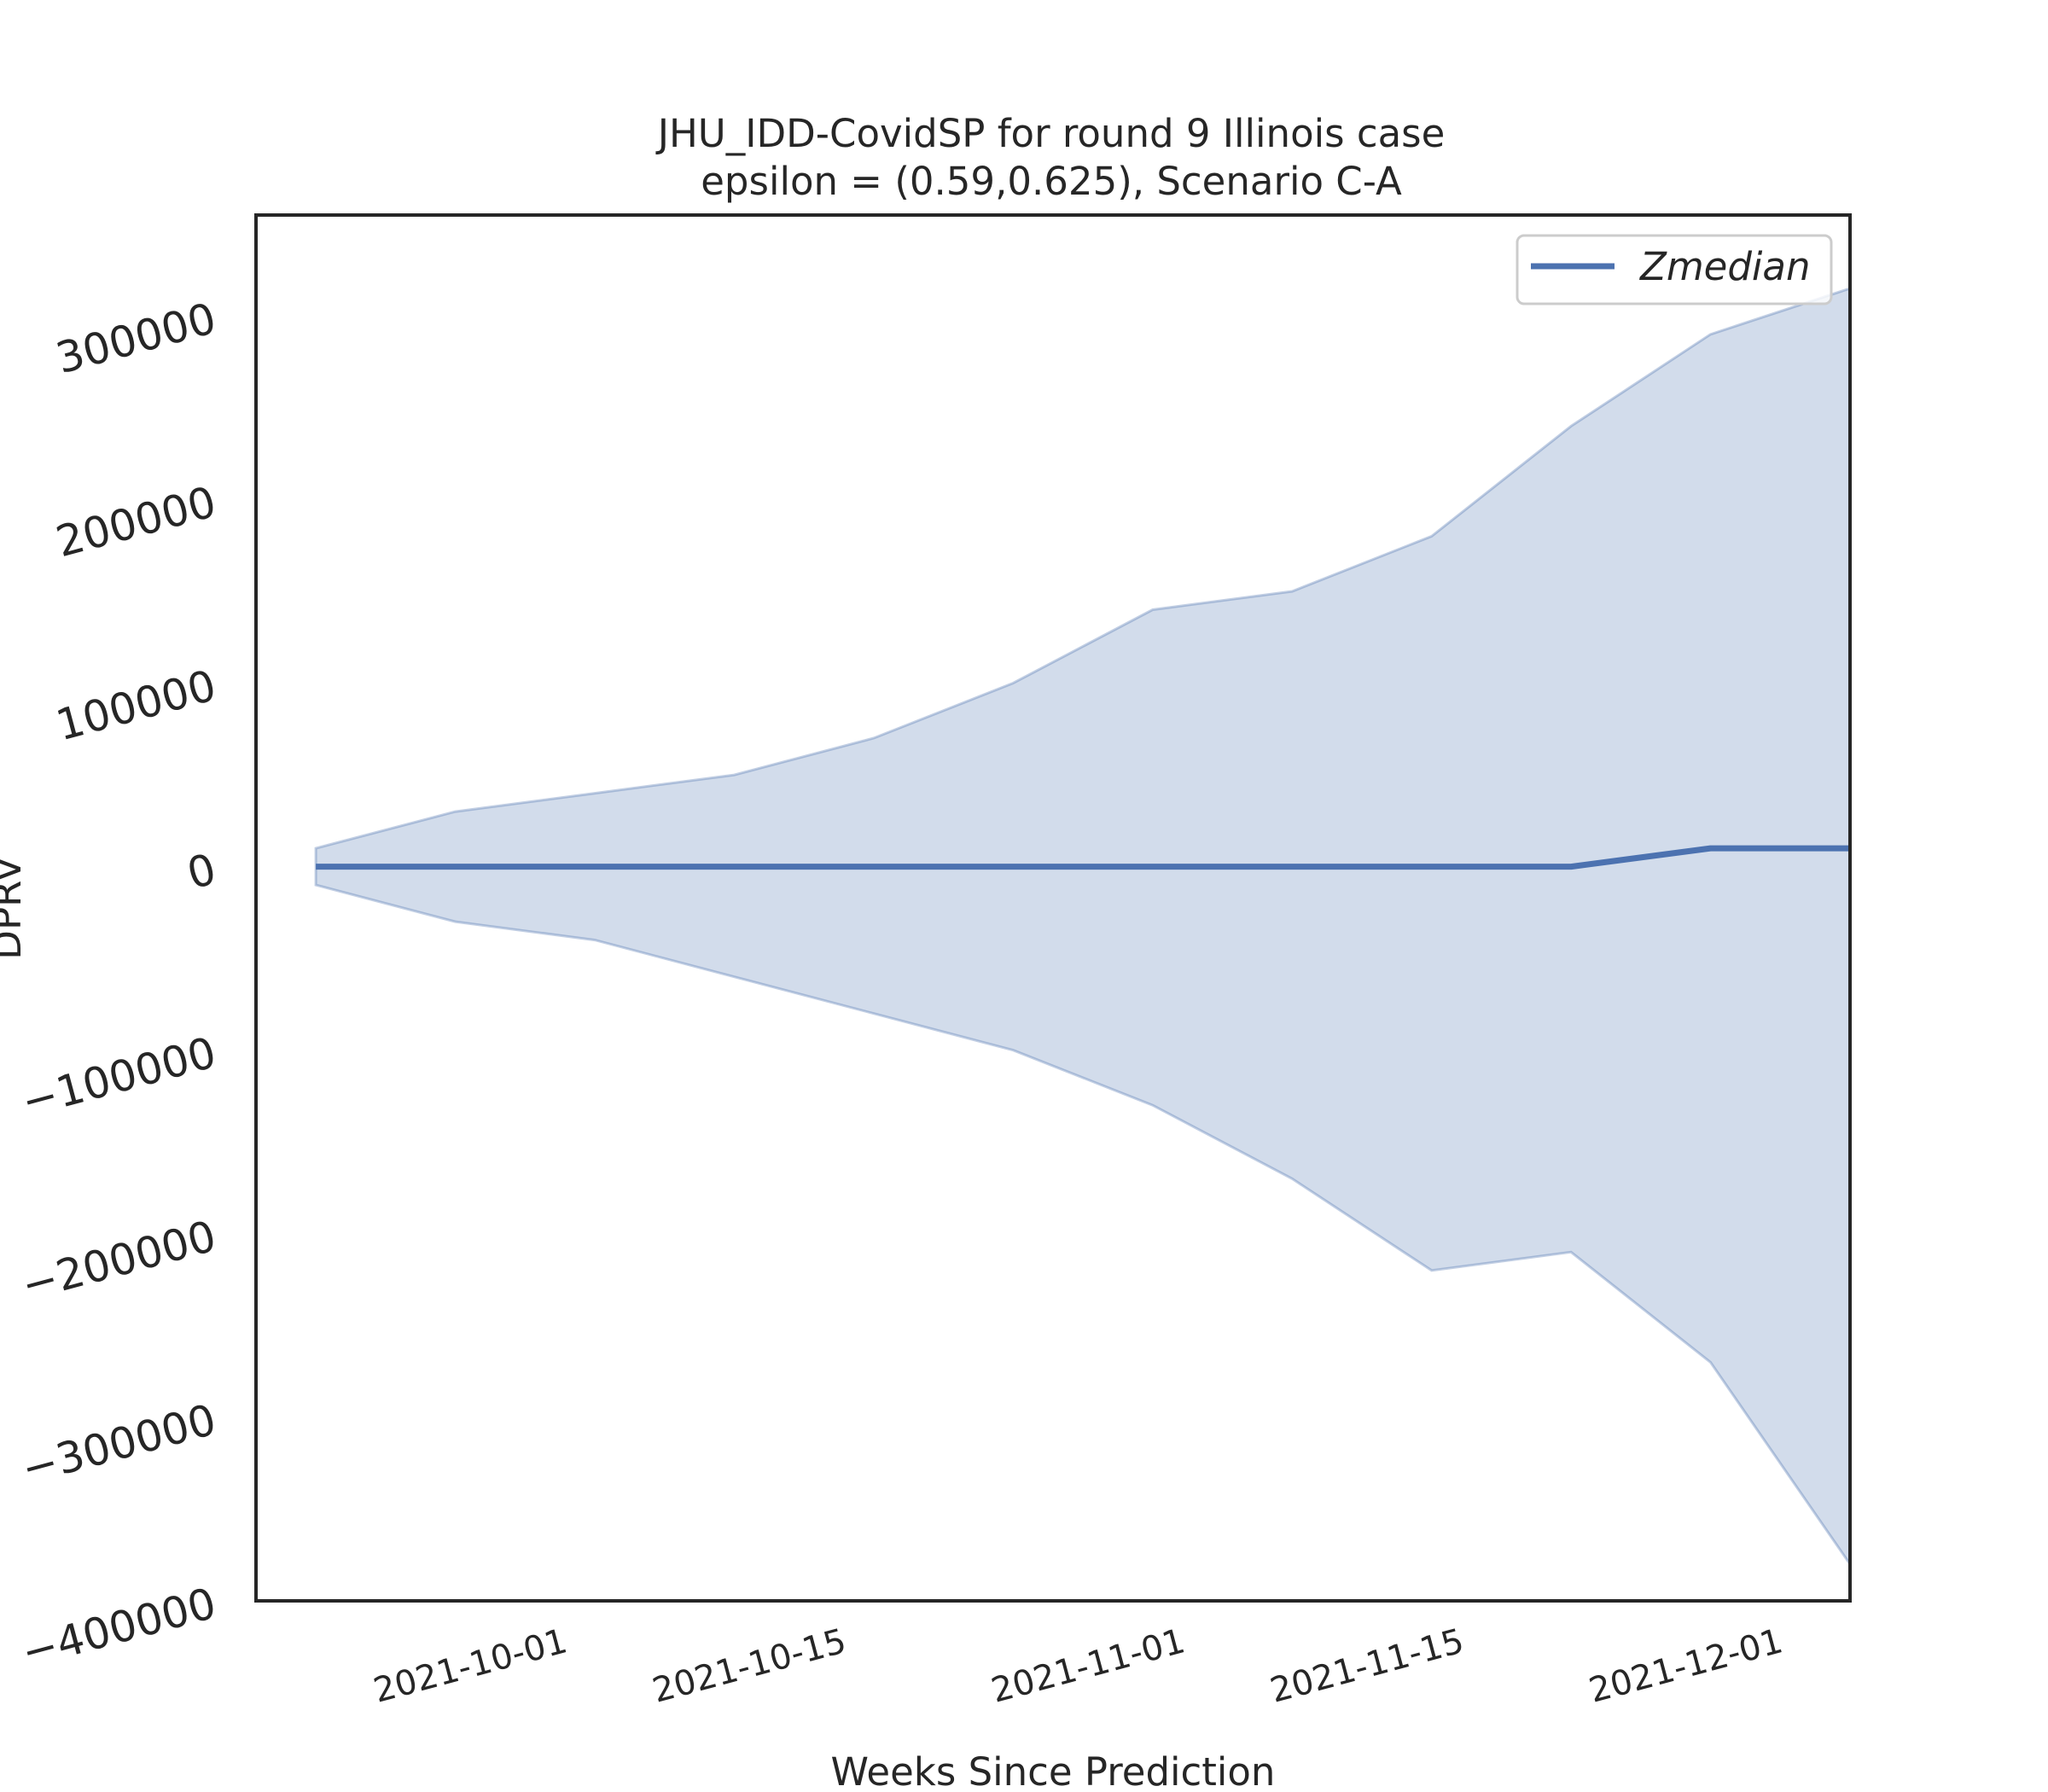  What do you see at coordinates (1725, 266) in the screenshot?
I see `legend-label: Zmedian` at bounding box center [1725, 266].